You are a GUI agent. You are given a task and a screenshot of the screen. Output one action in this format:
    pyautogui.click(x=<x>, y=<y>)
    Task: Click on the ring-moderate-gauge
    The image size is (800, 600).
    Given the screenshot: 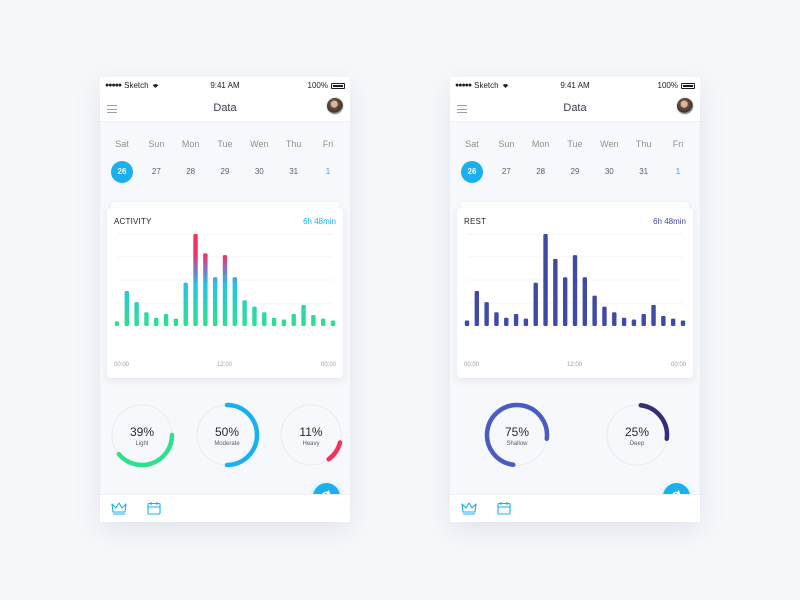 What is the action you would take?
    pyautogui.click(x=228, y=435)
    